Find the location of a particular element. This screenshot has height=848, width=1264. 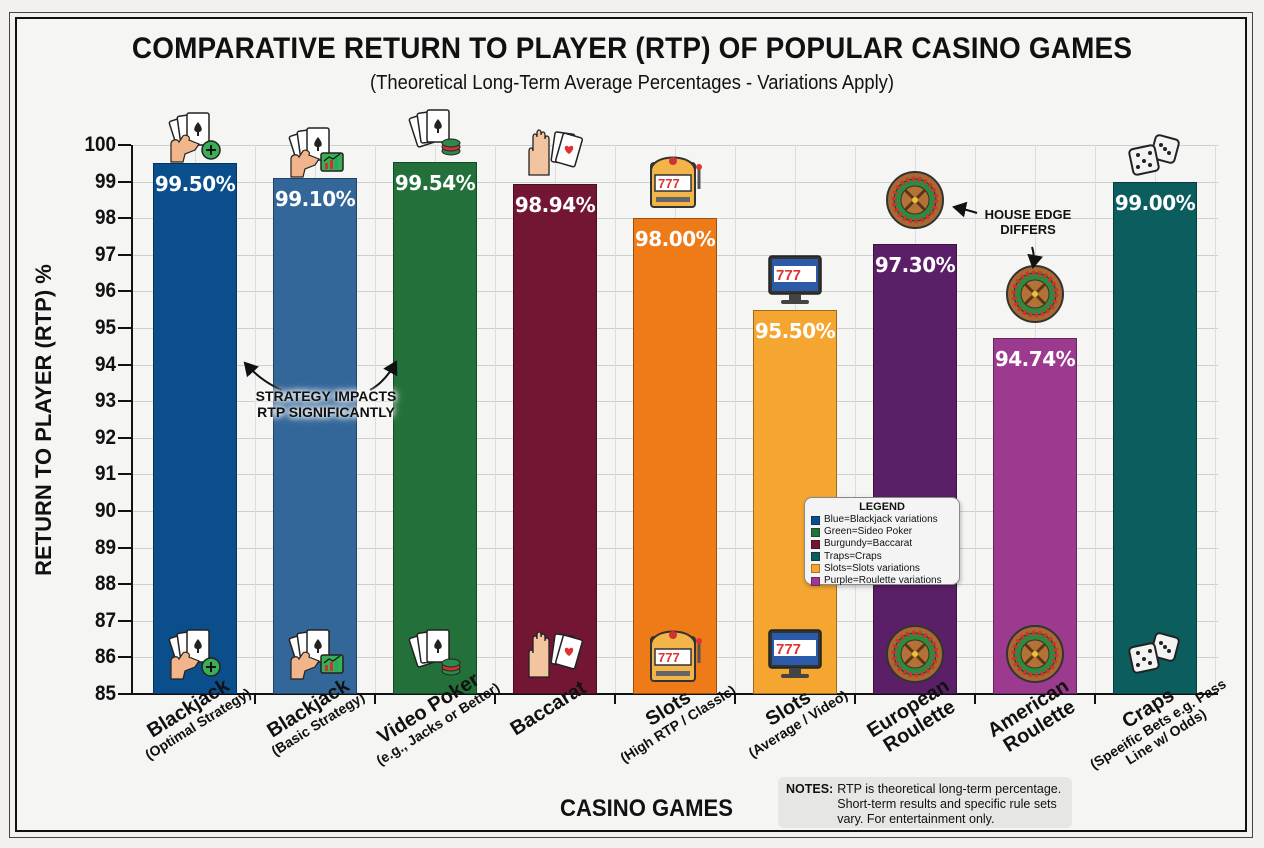

y-tick-label: 87 is located at coordinates (105, 620).